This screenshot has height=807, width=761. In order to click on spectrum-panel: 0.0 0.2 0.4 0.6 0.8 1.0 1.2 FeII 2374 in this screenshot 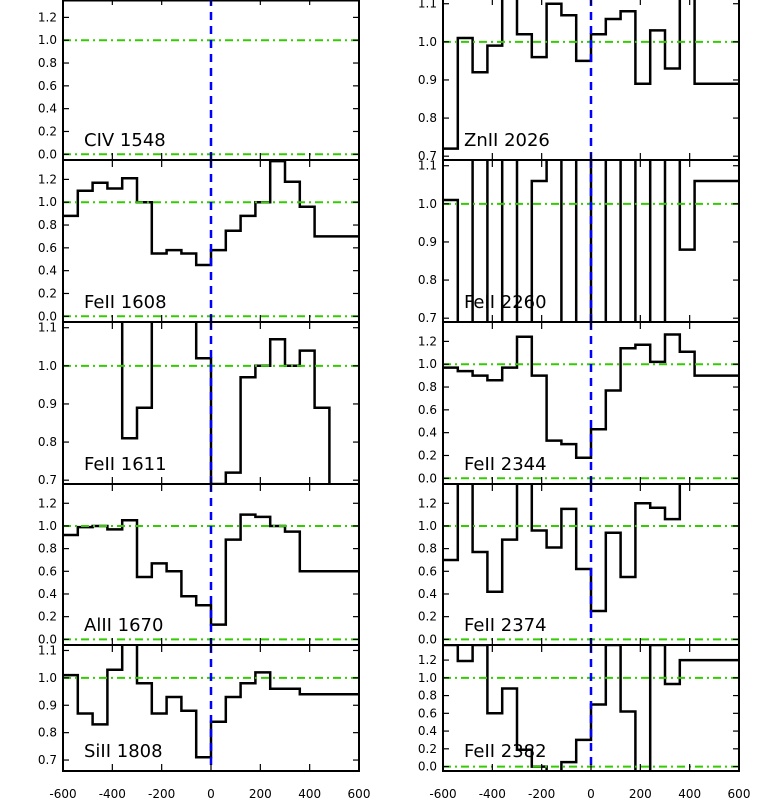, I will do `click(579, 564)`.